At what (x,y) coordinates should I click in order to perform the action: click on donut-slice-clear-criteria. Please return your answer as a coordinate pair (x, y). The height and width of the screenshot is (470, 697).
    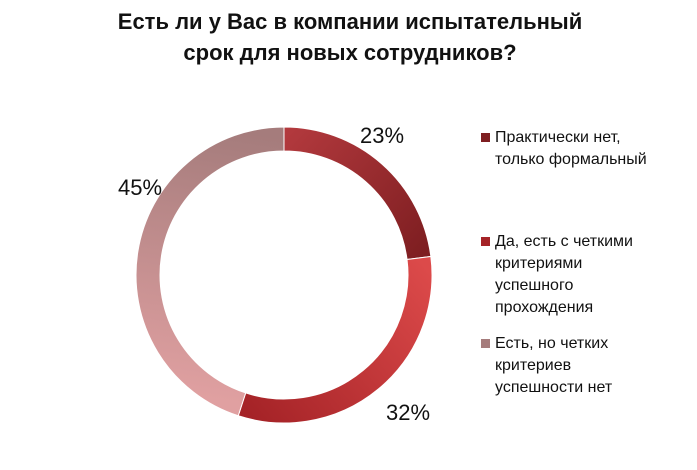
    Looking at the image, I should click on (335, 339).